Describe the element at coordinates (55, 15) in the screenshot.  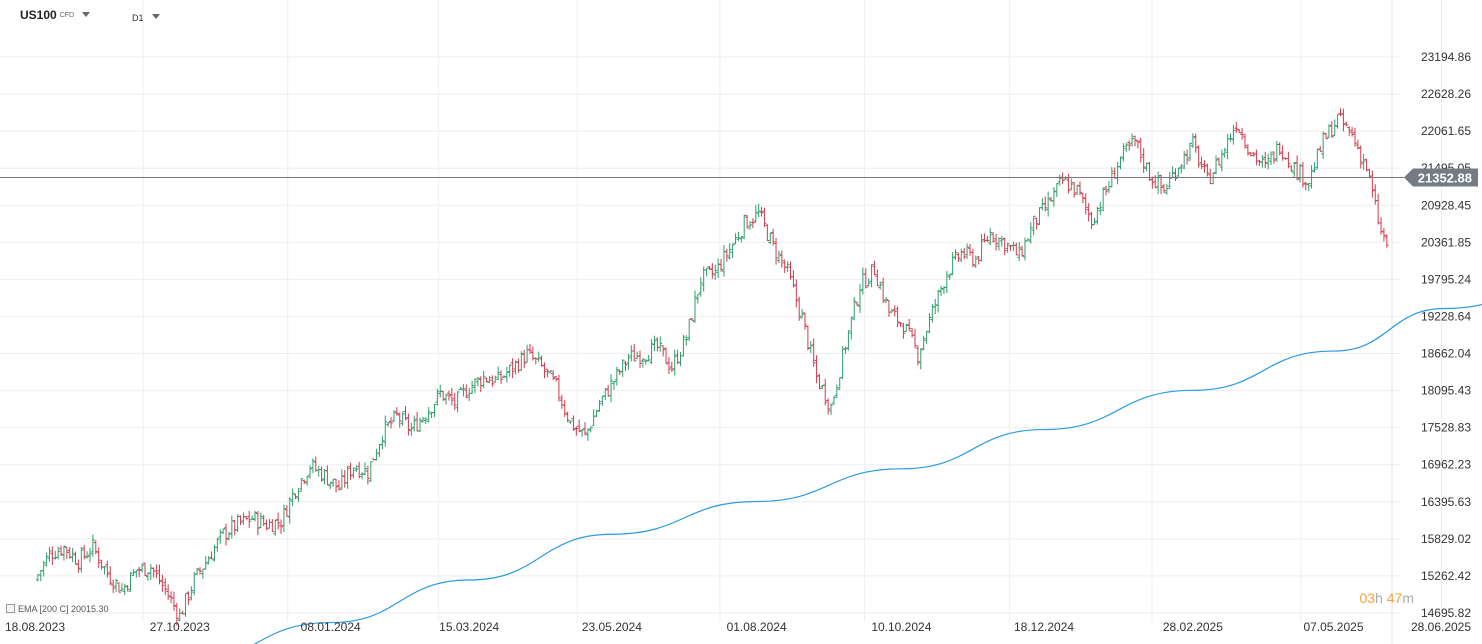
I see `symbol-selector: US100 CFD` at that location.